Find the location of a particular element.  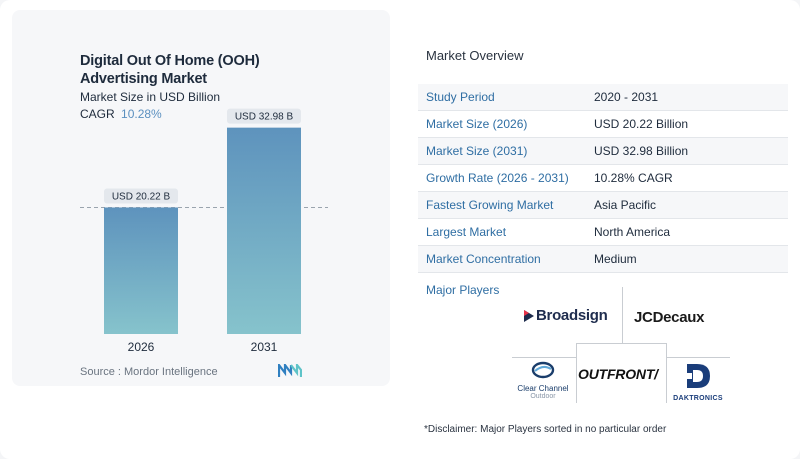

major-players-title: Major Players is located at coordinates (463, 290).